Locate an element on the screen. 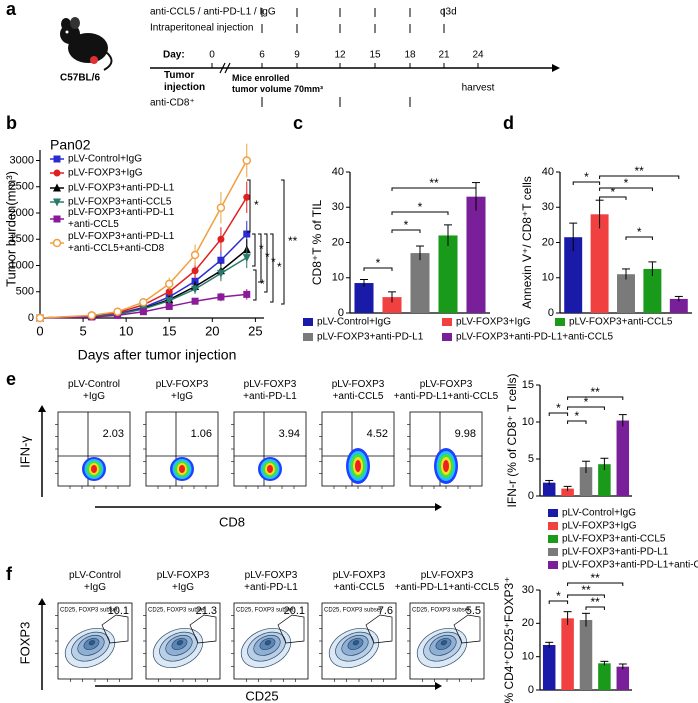  axis-break is located at coordinates (227, 68).